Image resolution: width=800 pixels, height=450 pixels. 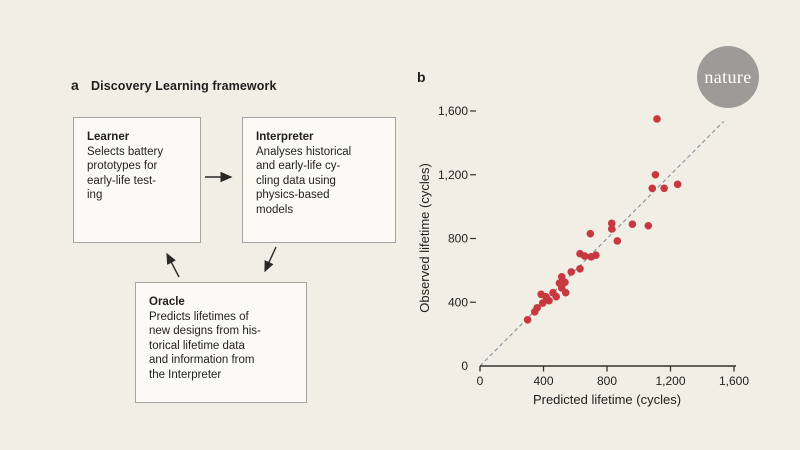 I want to click on nature-logo-text: nature, so click(x=728, y=76).